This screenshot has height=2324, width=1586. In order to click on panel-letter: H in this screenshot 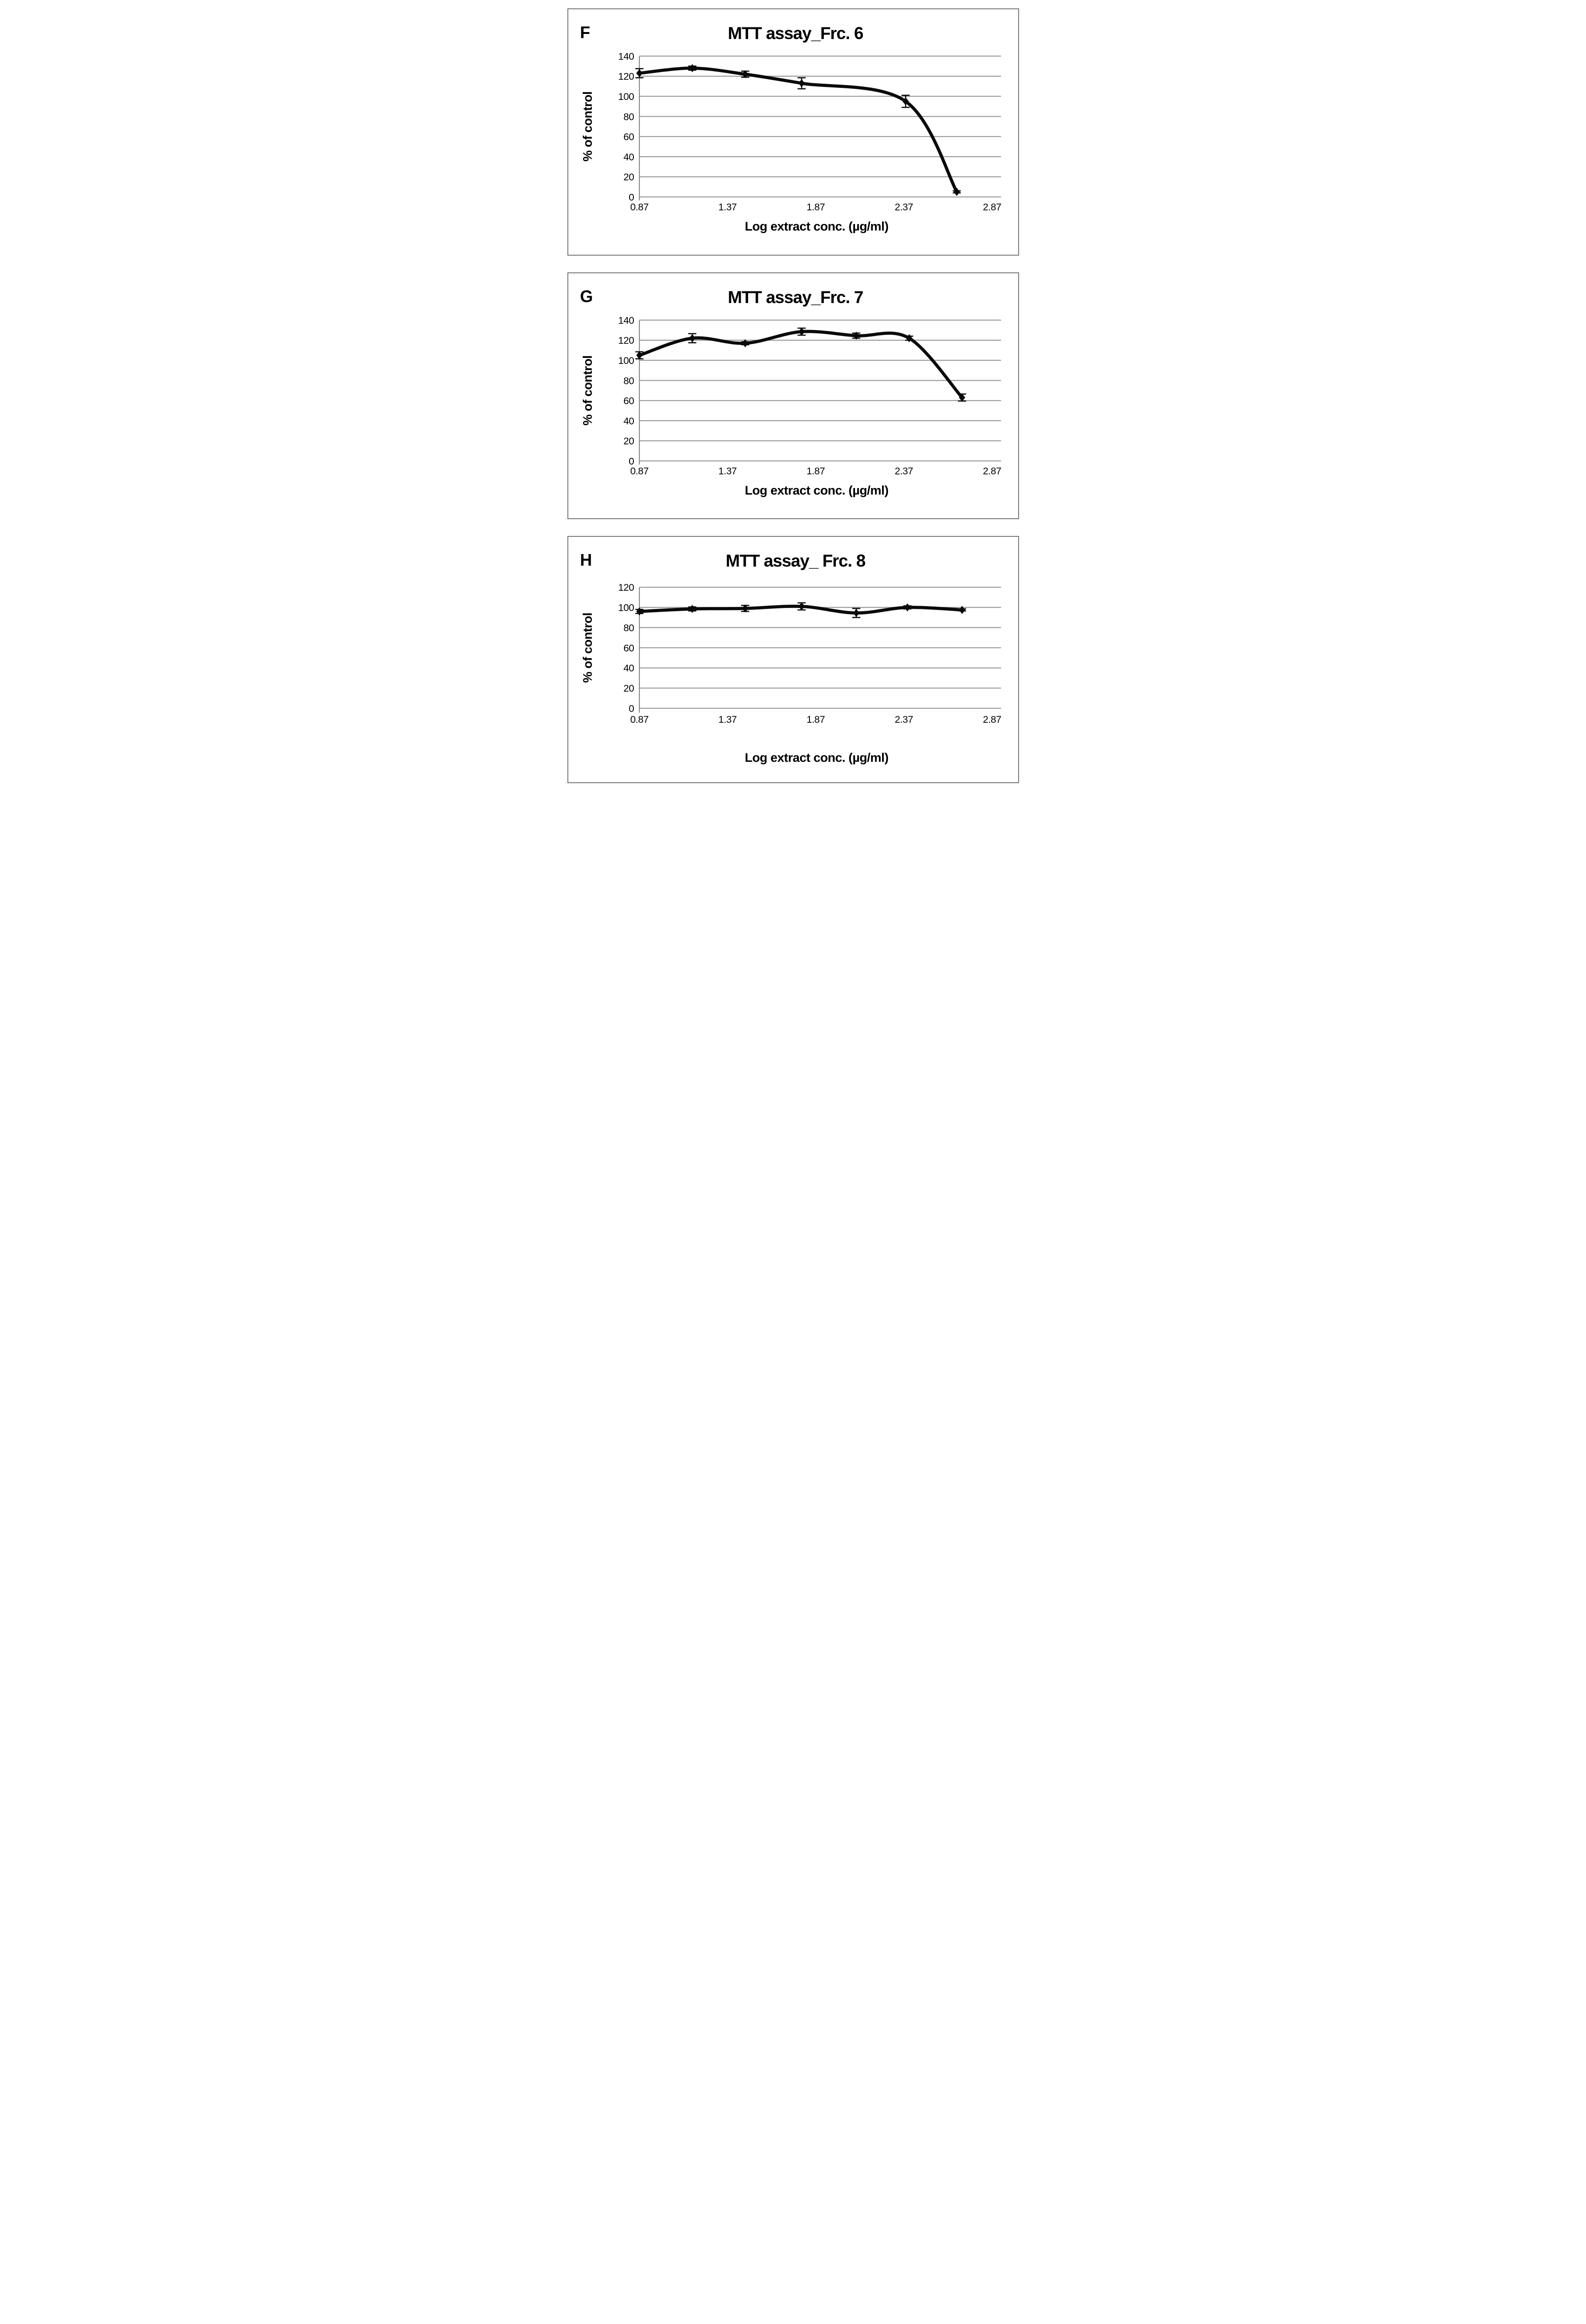, I will do `click(586, 560)`.